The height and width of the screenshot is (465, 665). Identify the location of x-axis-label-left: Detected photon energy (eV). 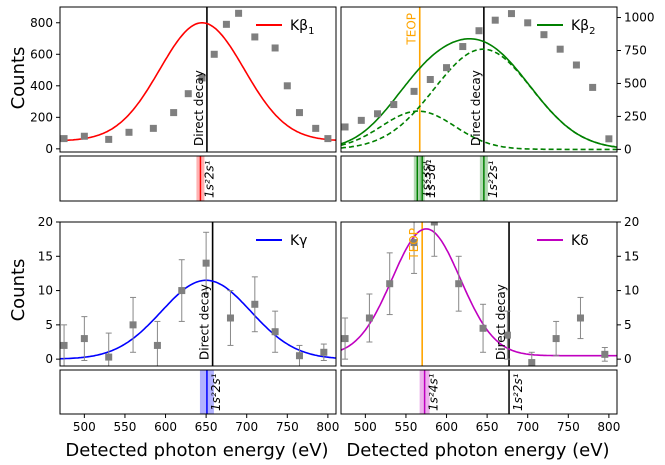
(196, 450).